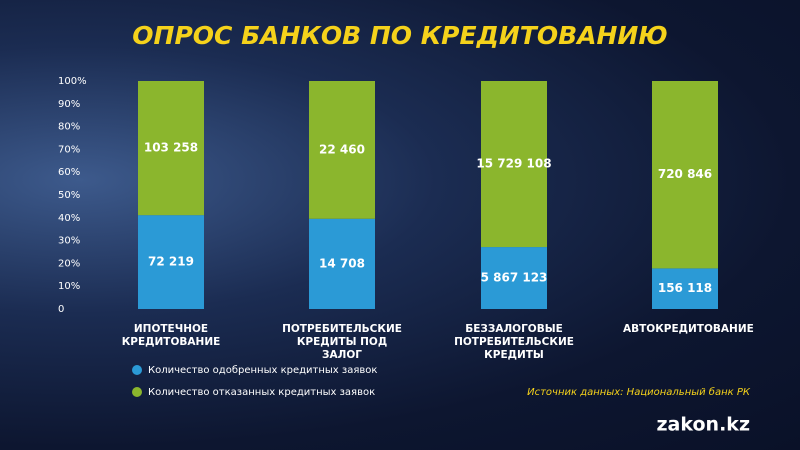 The image size is (800, 450). What do you see at coordinates (639, 392) in the screenshot?
I see `source: Источник данных: Национальный банк РК` at bounding box center [639, 392].